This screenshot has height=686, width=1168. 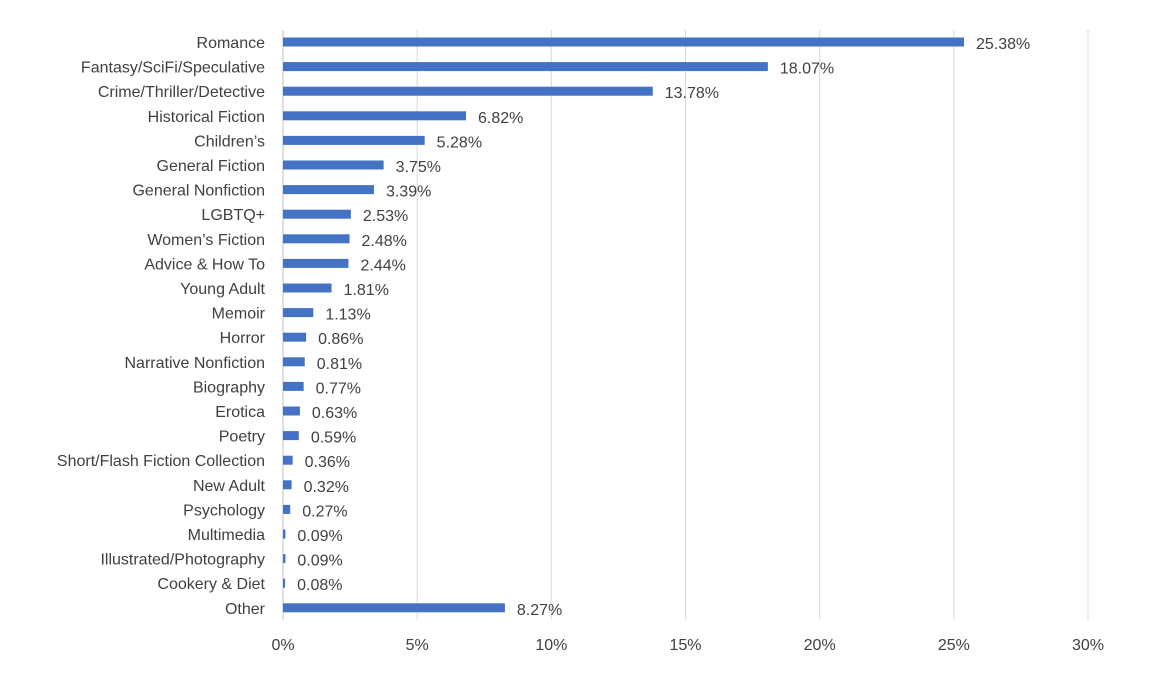 What do you see at coordinates (417, 645) in the screenshot?
I see `x-tick-label: 5%` at bounding box center [417, 645].